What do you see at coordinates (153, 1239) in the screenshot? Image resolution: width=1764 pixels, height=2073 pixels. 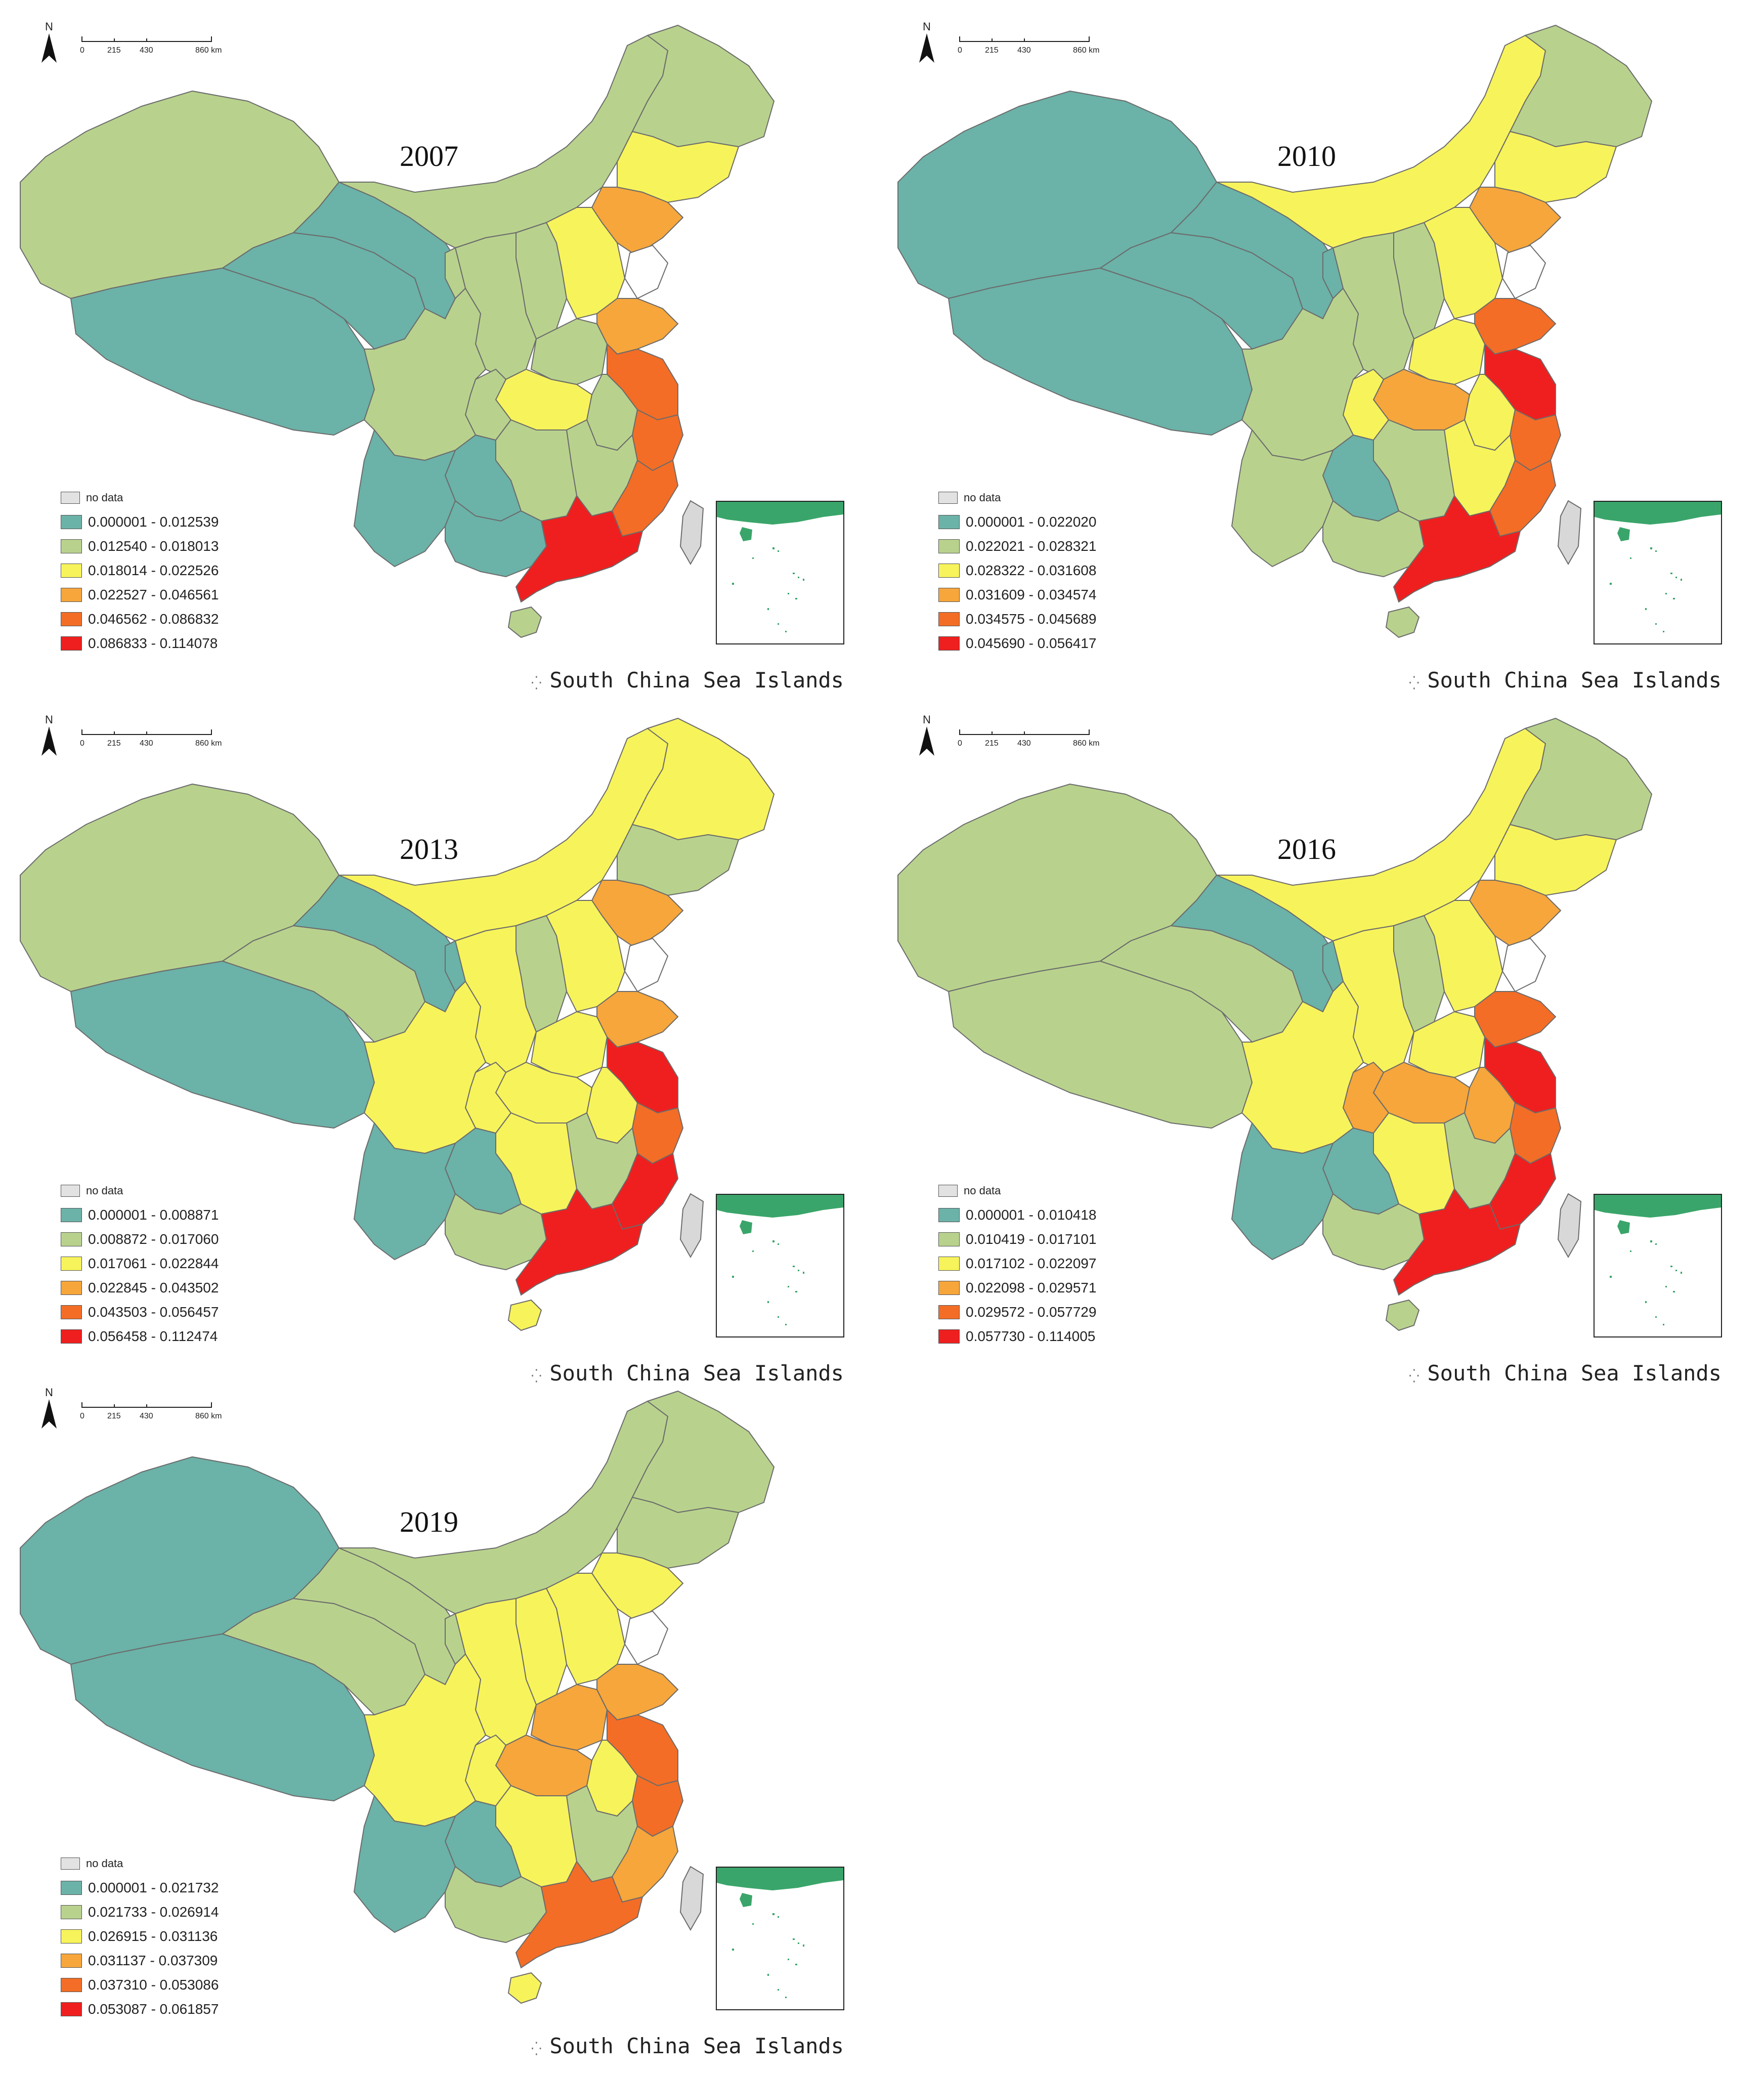 I see `legend-label: 0.008872 - 0.017060` at bounding box center [153, 1239].